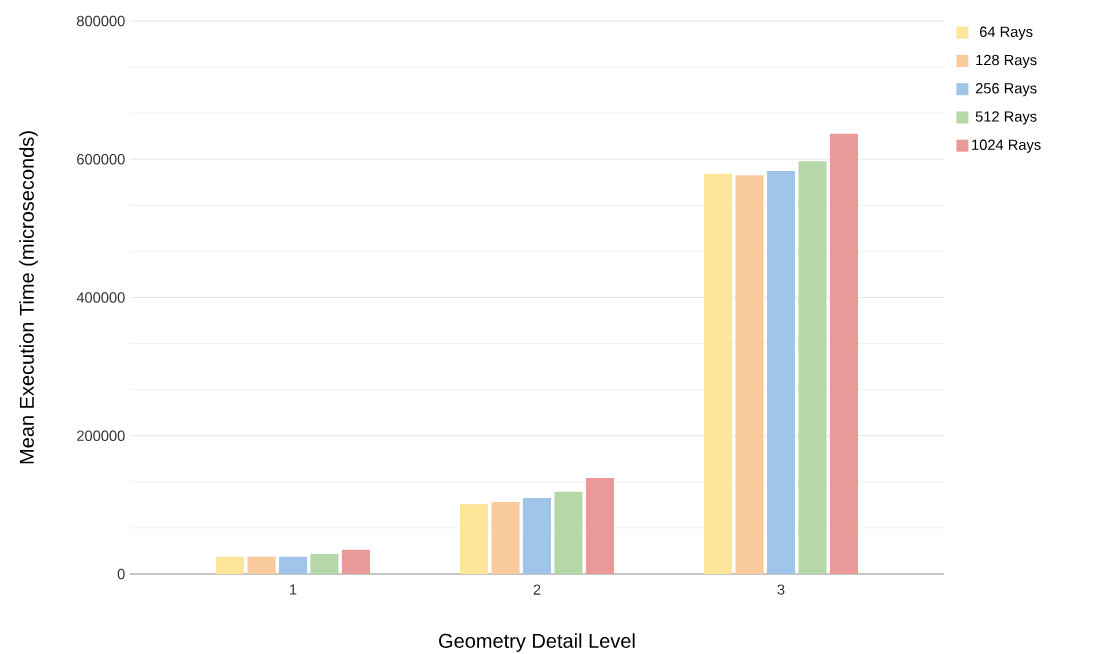  What do you see at coordinates (537, 642) in the screenshot?
I see `x-axis-title: Geometry Detail Level` at bounding box center [537, 642].